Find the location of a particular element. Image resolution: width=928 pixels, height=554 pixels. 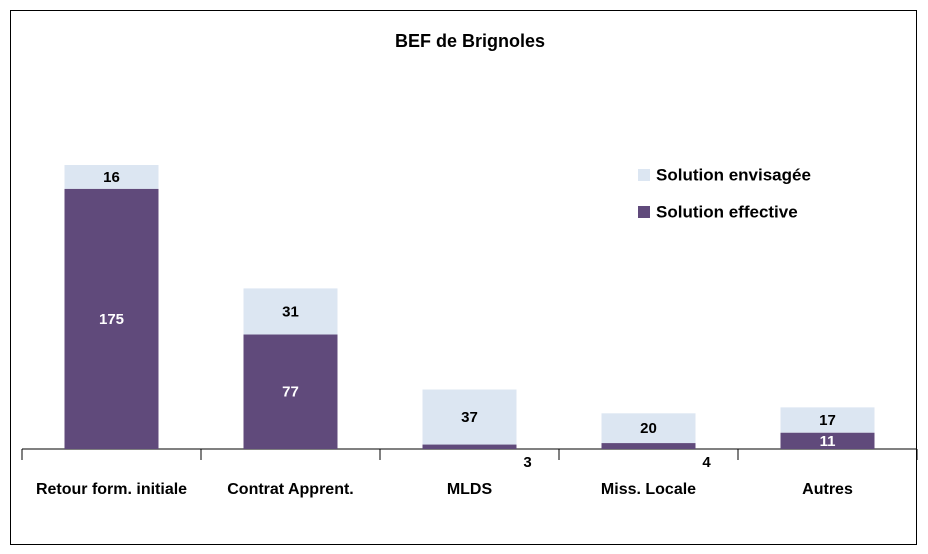

data-label: 175 is located at coordinates (111, 319).